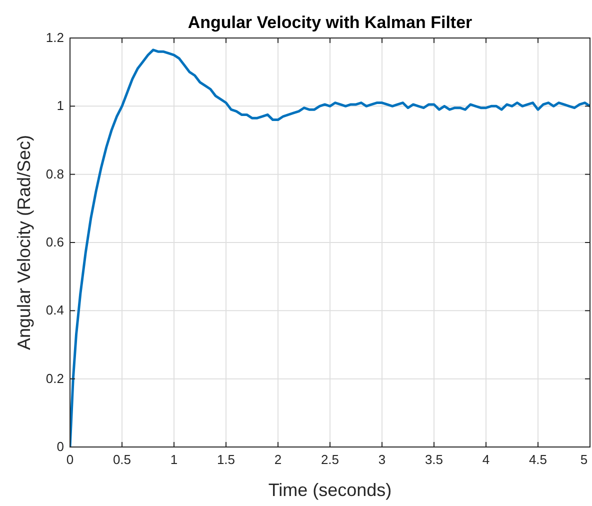 The image size is (592, 506). What do you see at coordinates (70, 459) in the screenshot?
I see `x-tick-label: 0` at bounding box center [70, 459].